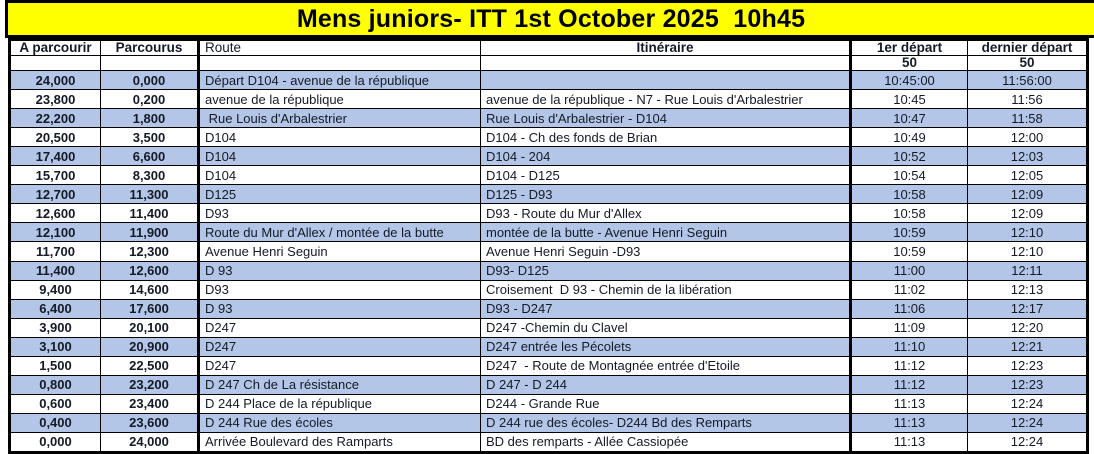  I want to click on cell-1er-depart: 10:59, so click(908, 251).